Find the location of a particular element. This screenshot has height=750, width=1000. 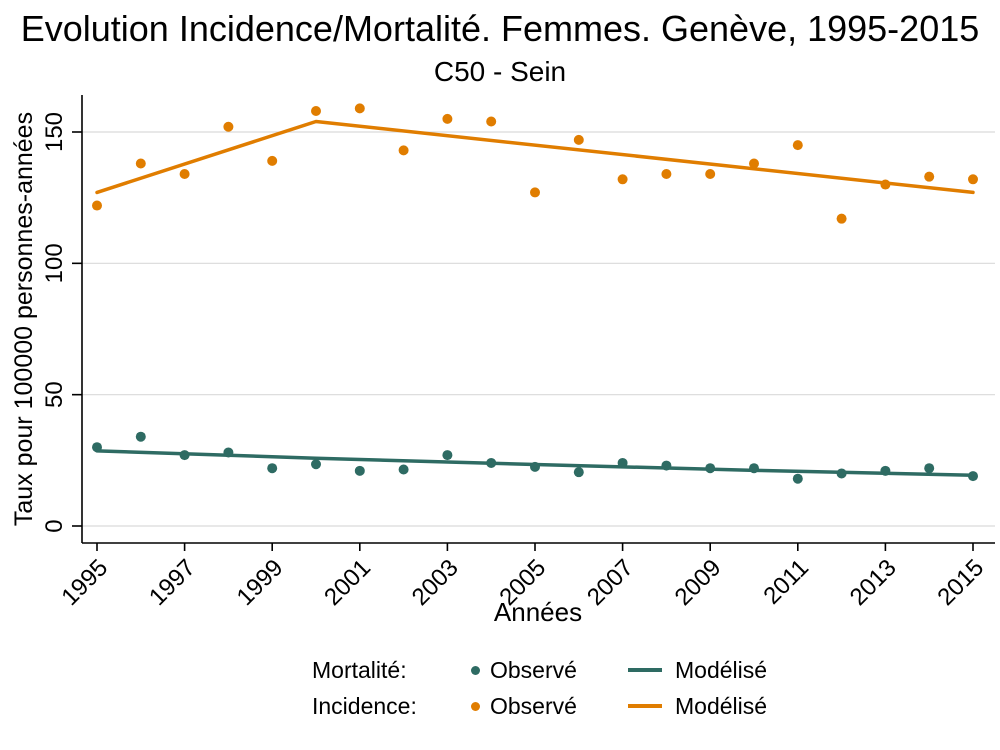

chart-subtitle: C50 - Sein is located at coordinates (500, 71).